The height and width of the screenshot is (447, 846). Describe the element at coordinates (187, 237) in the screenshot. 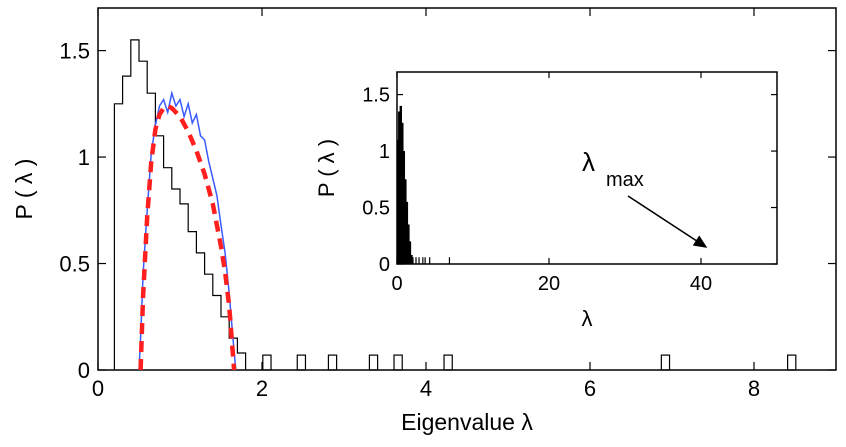

I see `theory-dashed-curve` at that location.